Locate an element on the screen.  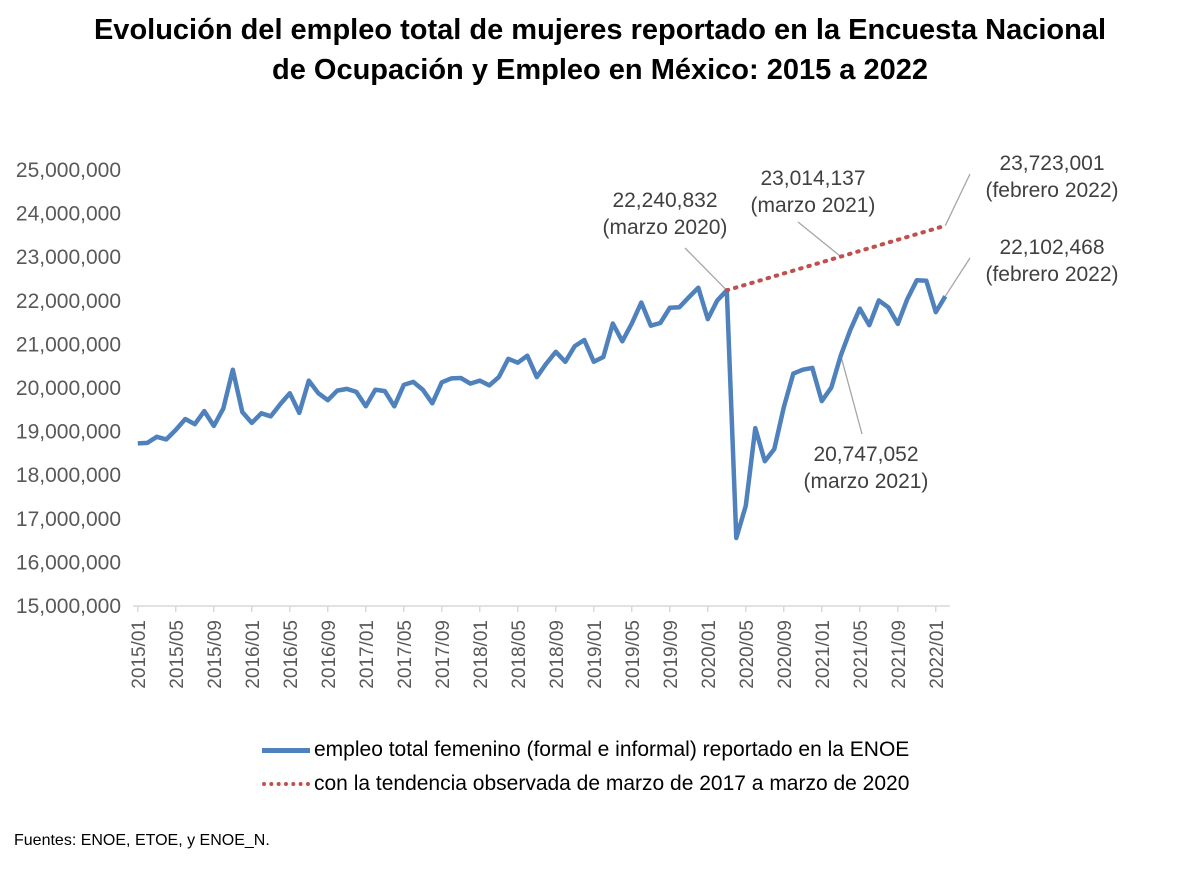
annotation-value: 23,723,001 is located at coordinates (1051, 163).